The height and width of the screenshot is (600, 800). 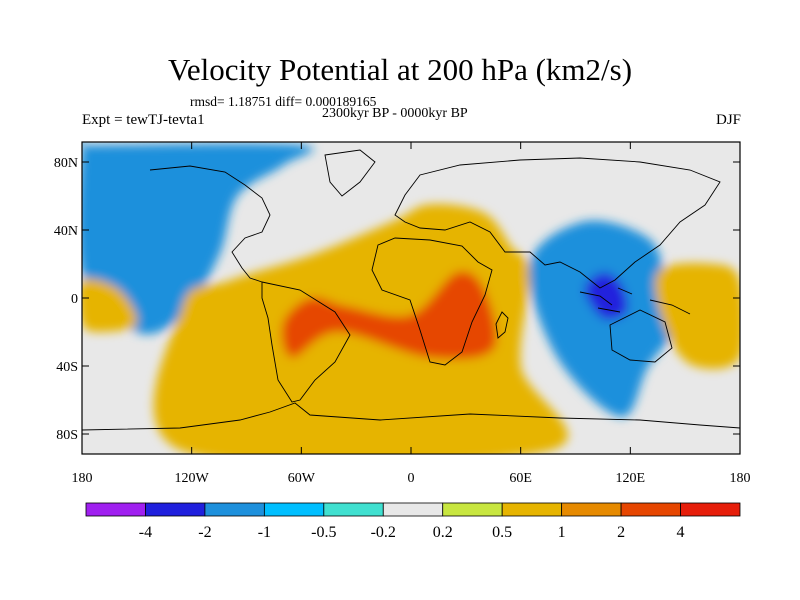 I want to click on lat-tick-label: 40S, so click(x=67, y=367).